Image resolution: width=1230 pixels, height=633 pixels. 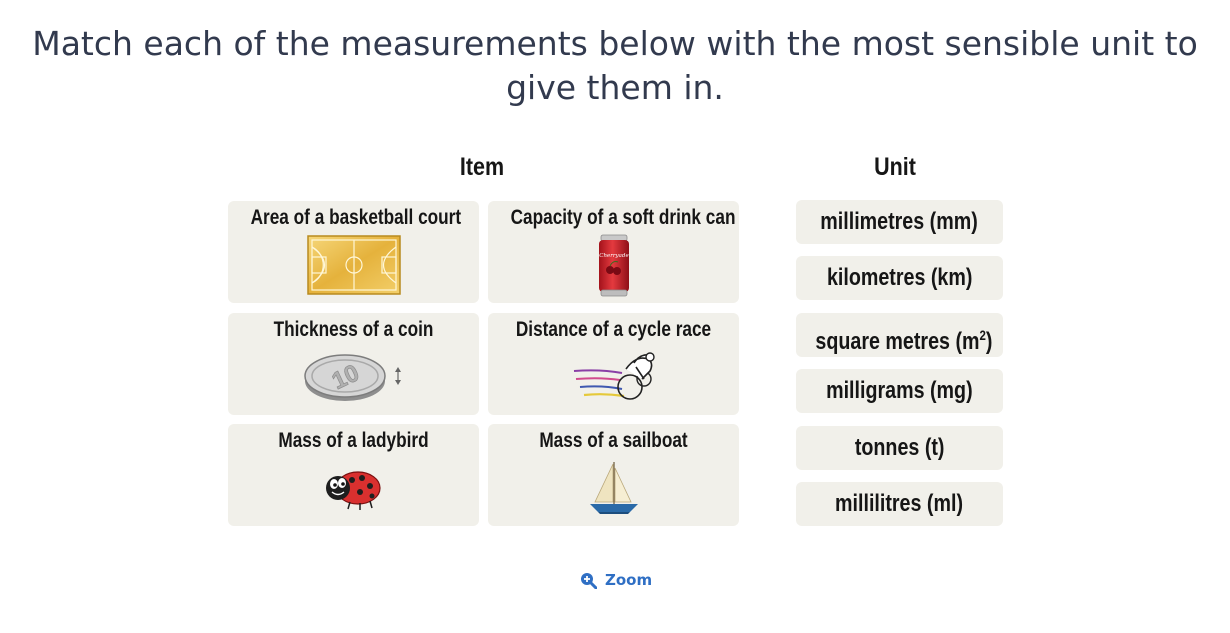 I want to click on unit-label-suffix: ), so click(x=989, y=341).